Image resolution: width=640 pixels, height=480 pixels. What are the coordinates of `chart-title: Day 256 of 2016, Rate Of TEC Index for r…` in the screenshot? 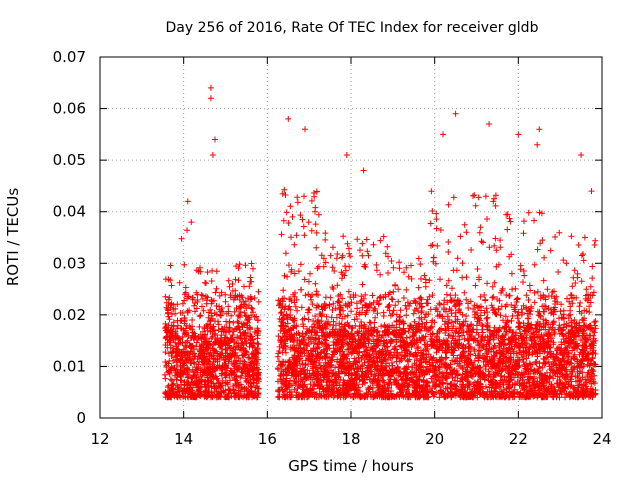 It's located at (352, 28).